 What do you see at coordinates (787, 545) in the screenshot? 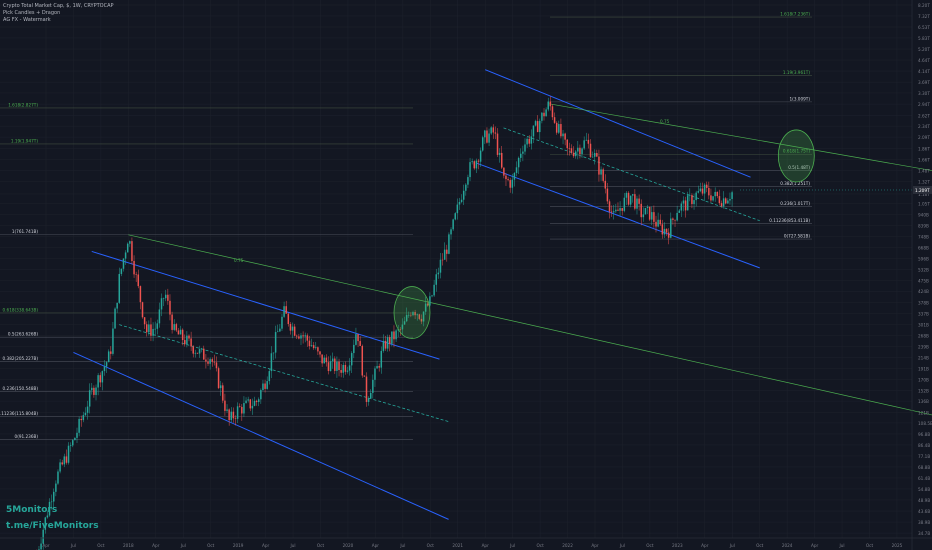
I see `x-tick-label: 2024` at bounding box center [787, 545].